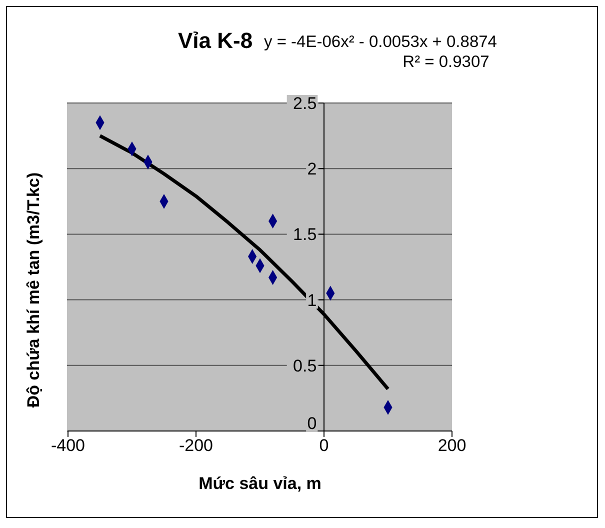 The width and height of the screenshot is (605, 528). I want to click on chart-title: Vỉa K-8, so click(215, 41).